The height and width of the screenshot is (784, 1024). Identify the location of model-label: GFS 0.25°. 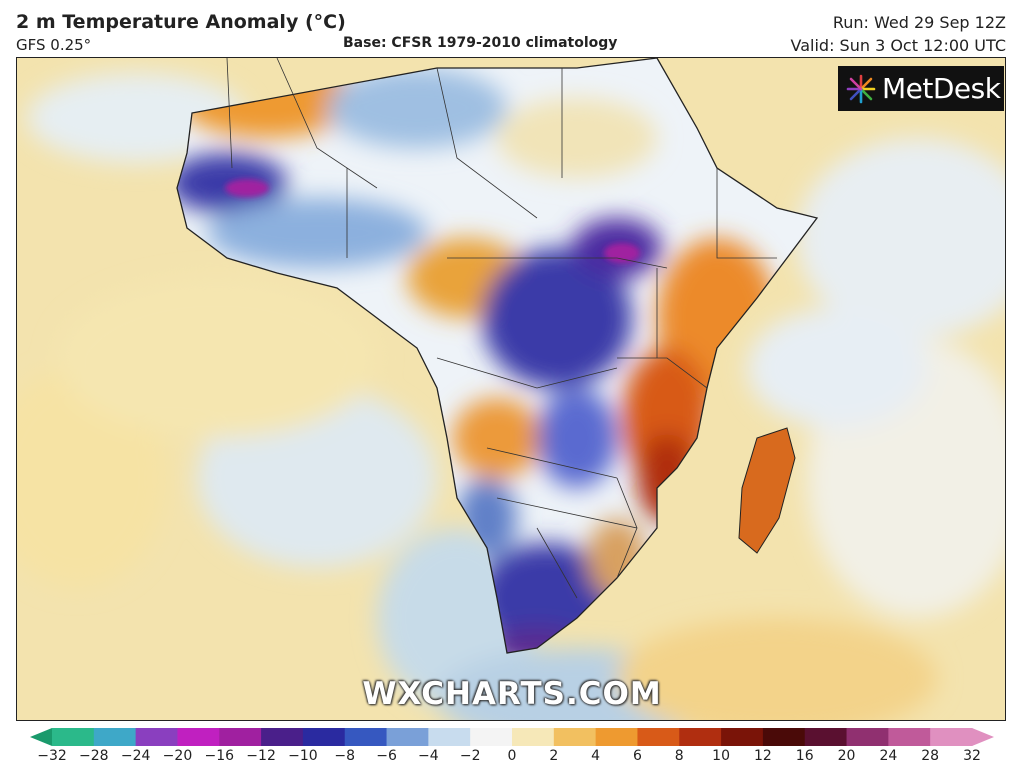
(54, 45).